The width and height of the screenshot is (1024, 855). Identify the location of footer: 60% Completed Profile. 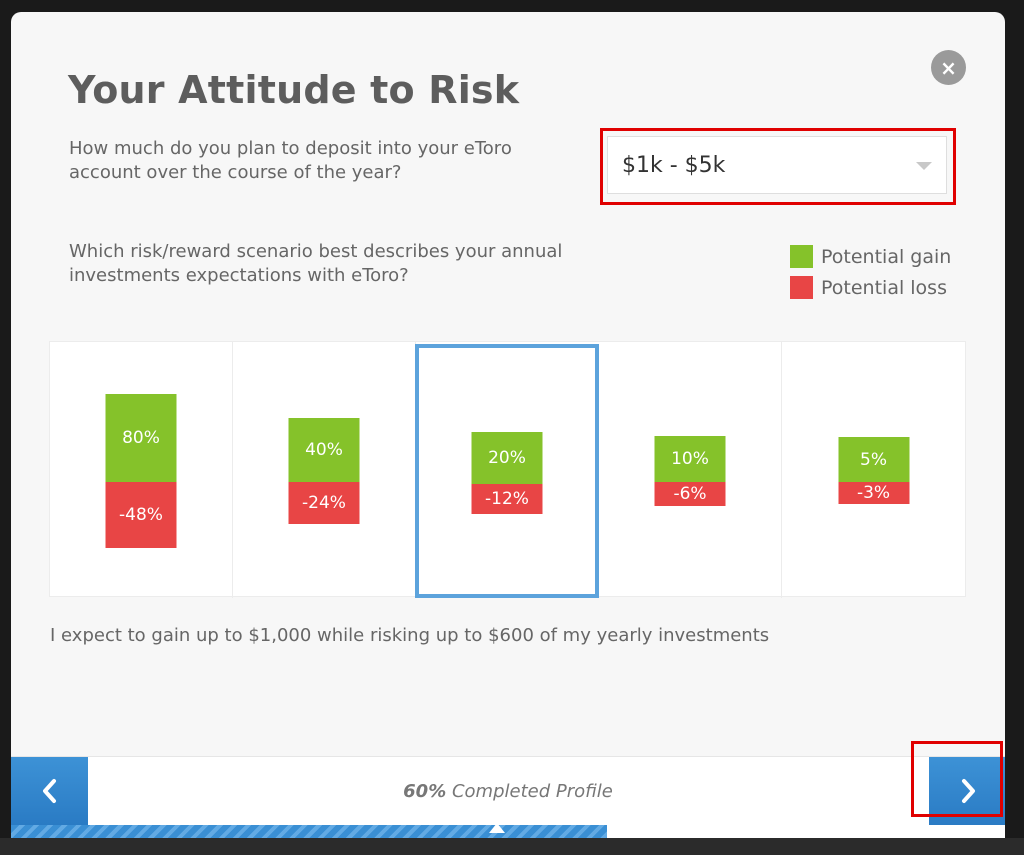
(508, 797).